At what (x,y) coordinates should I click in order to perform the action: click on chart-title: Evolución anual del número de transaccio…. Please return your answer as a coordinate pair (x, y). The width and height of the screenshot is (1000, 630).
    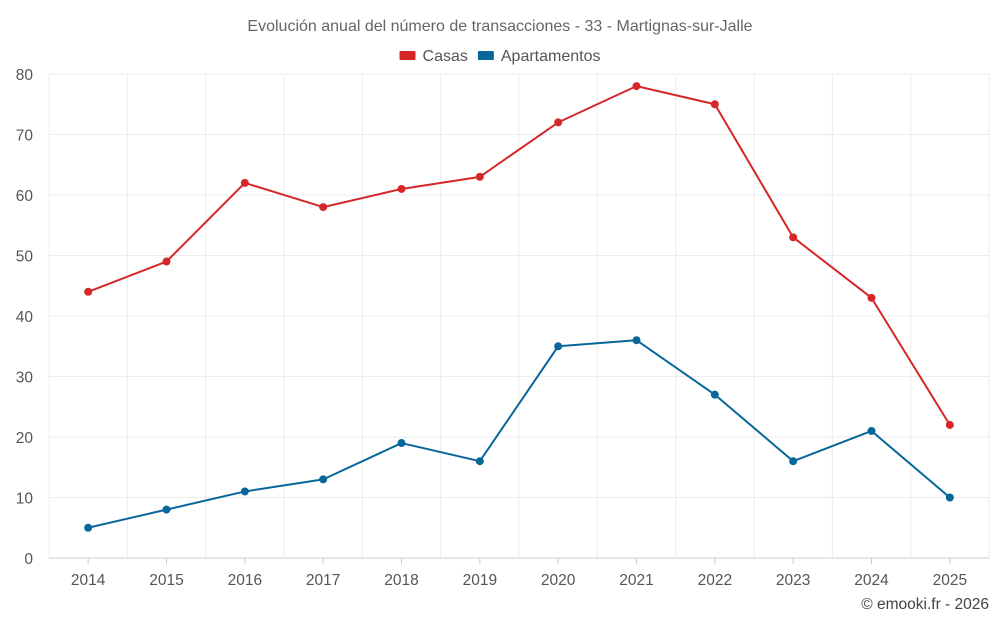
    Looking at the image, I should click on (499, 26).